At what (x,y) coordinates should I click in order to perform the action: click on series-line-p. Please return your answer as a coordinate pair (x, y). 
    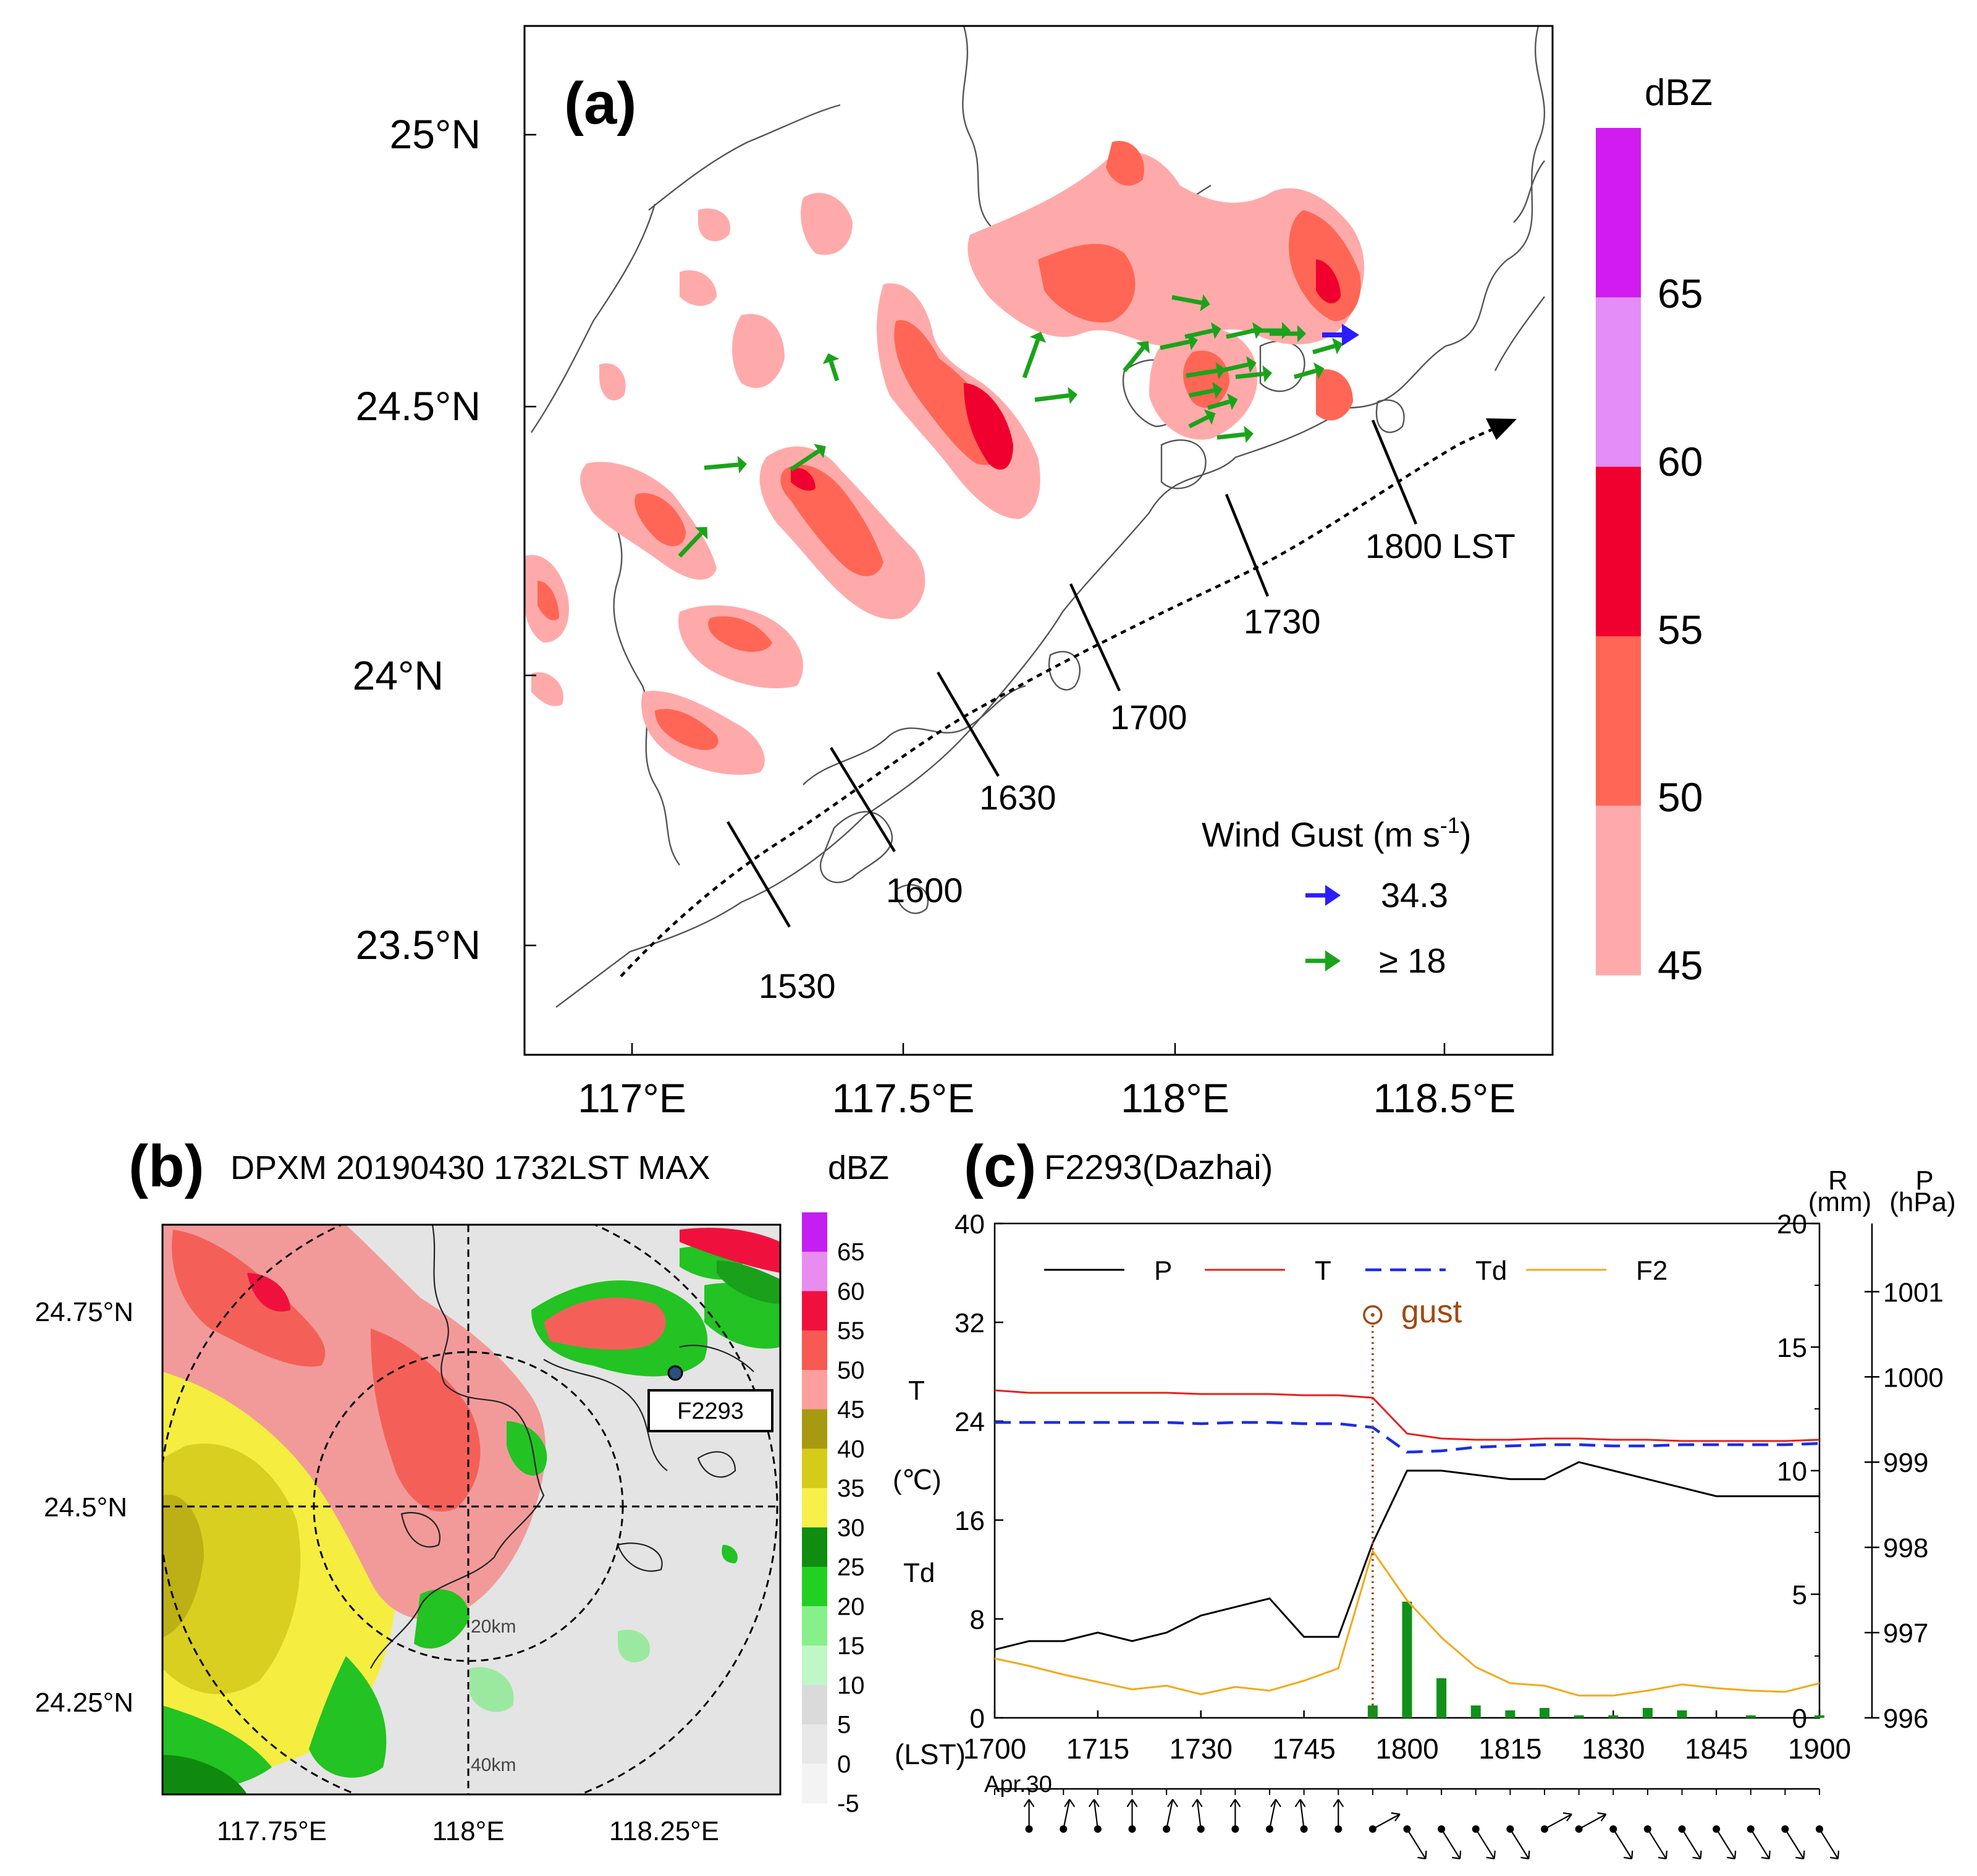
    Looking at the image, I should click on (1407, 1556).